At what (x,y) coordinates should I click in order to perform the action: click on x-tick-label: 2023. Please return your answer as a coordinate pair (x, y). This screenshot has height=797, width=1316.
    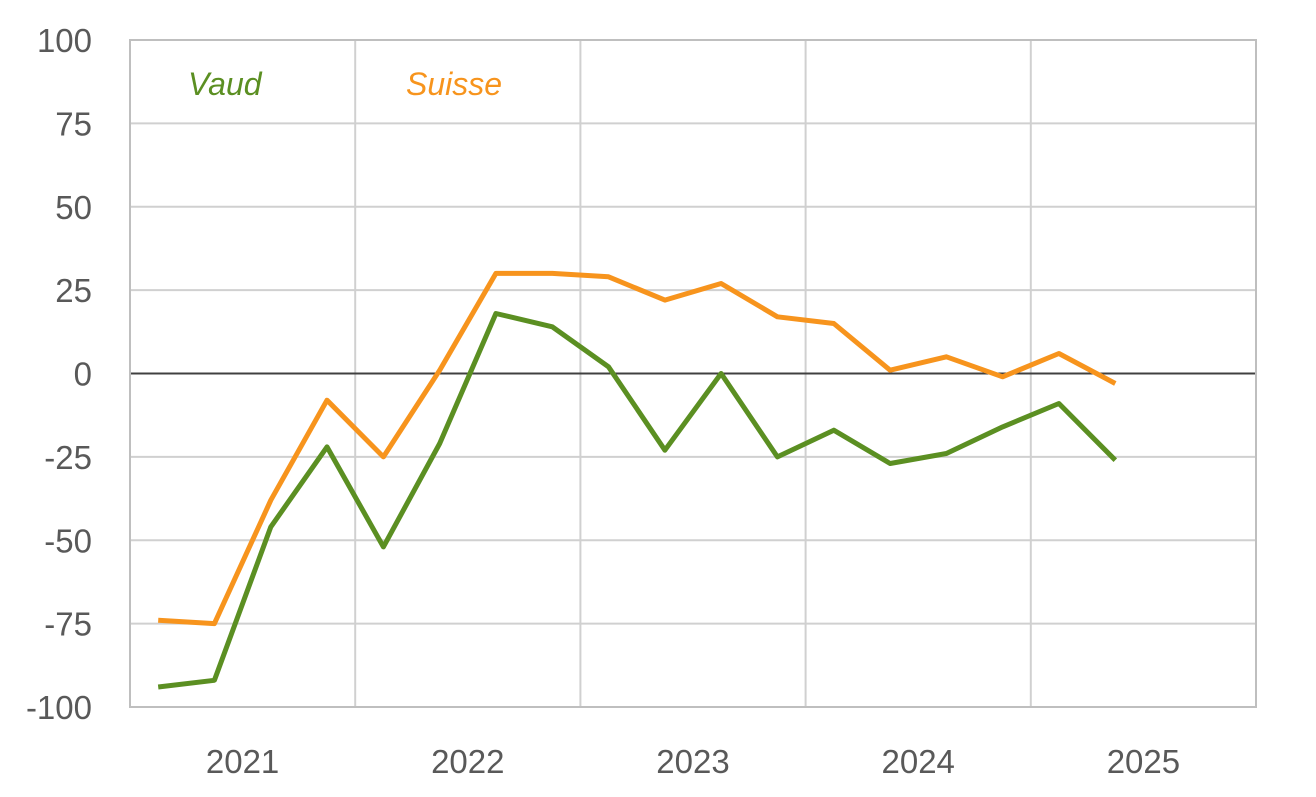
    Looking at the image, I should click on (692, 761).